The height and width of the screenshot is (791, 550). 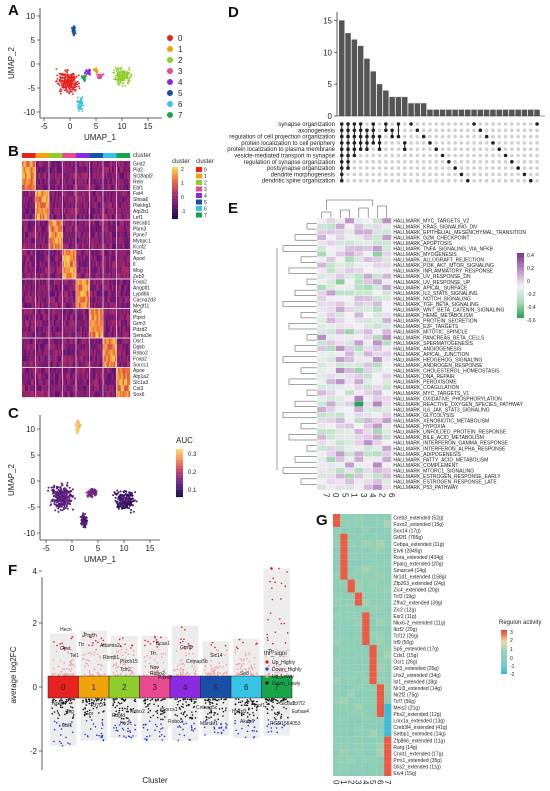 What do you see at coordinates (68, 80) in the screenshot?
I see `umap-point-c0` at bounding box center [68, 80].